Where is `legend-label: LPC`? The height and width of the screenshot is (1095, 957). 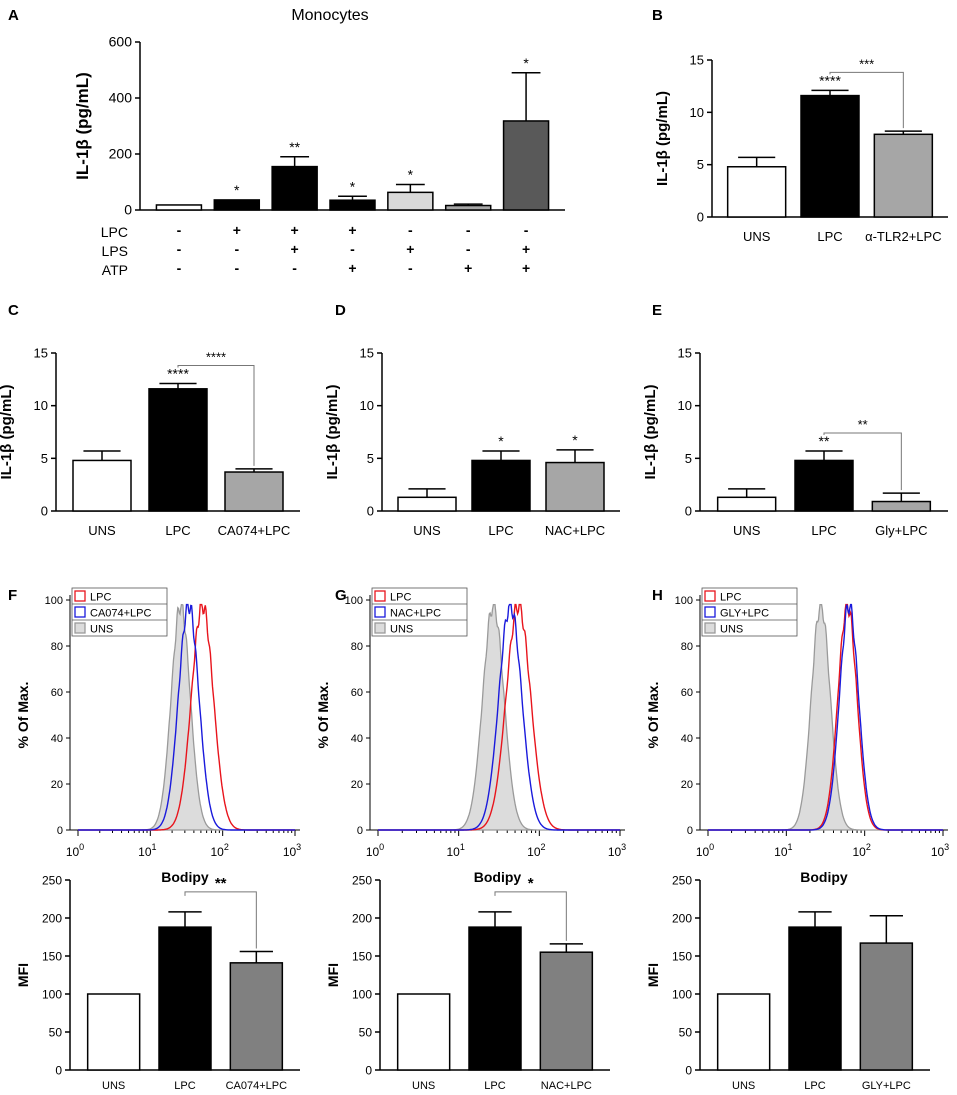 legend-label: LPC is located at coordinates (730, 598).